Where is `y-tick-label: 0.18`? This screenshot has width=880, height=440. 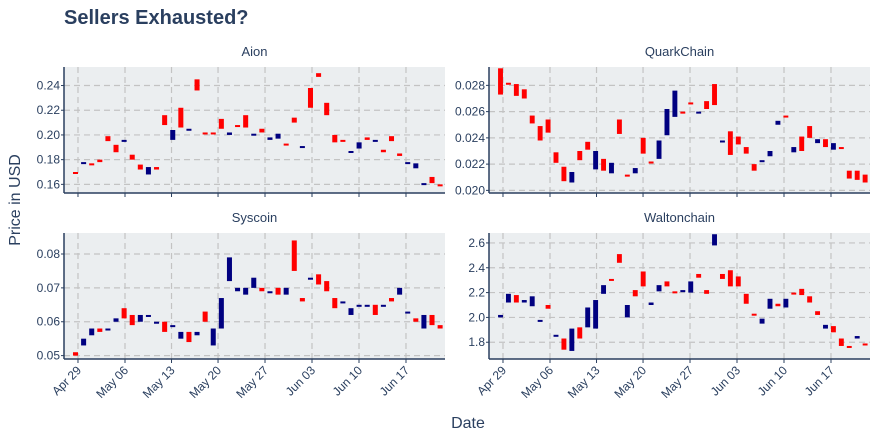
y-tick-label: 0.18 is located at coordinates (49, 160).